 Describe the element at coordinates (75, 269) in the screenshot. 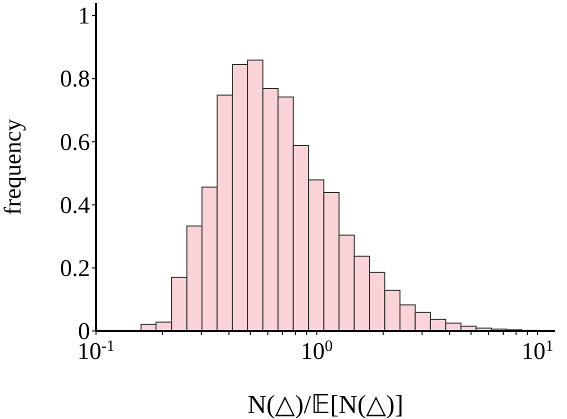

I see `y-tick-label: 0.2` at that location.